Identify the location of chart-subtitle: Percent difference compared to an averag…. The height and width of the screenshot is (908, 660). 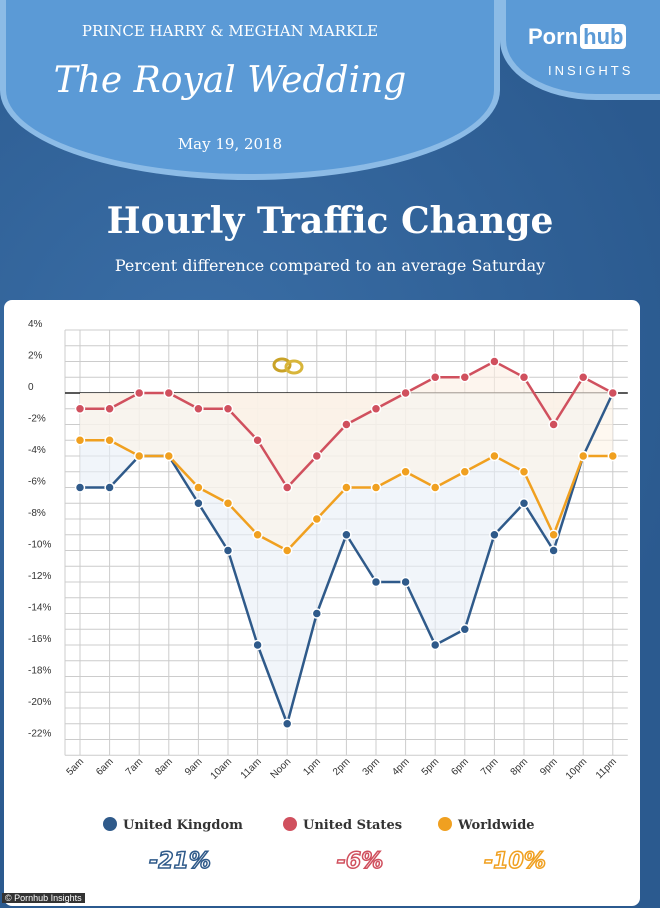
(330, 265).